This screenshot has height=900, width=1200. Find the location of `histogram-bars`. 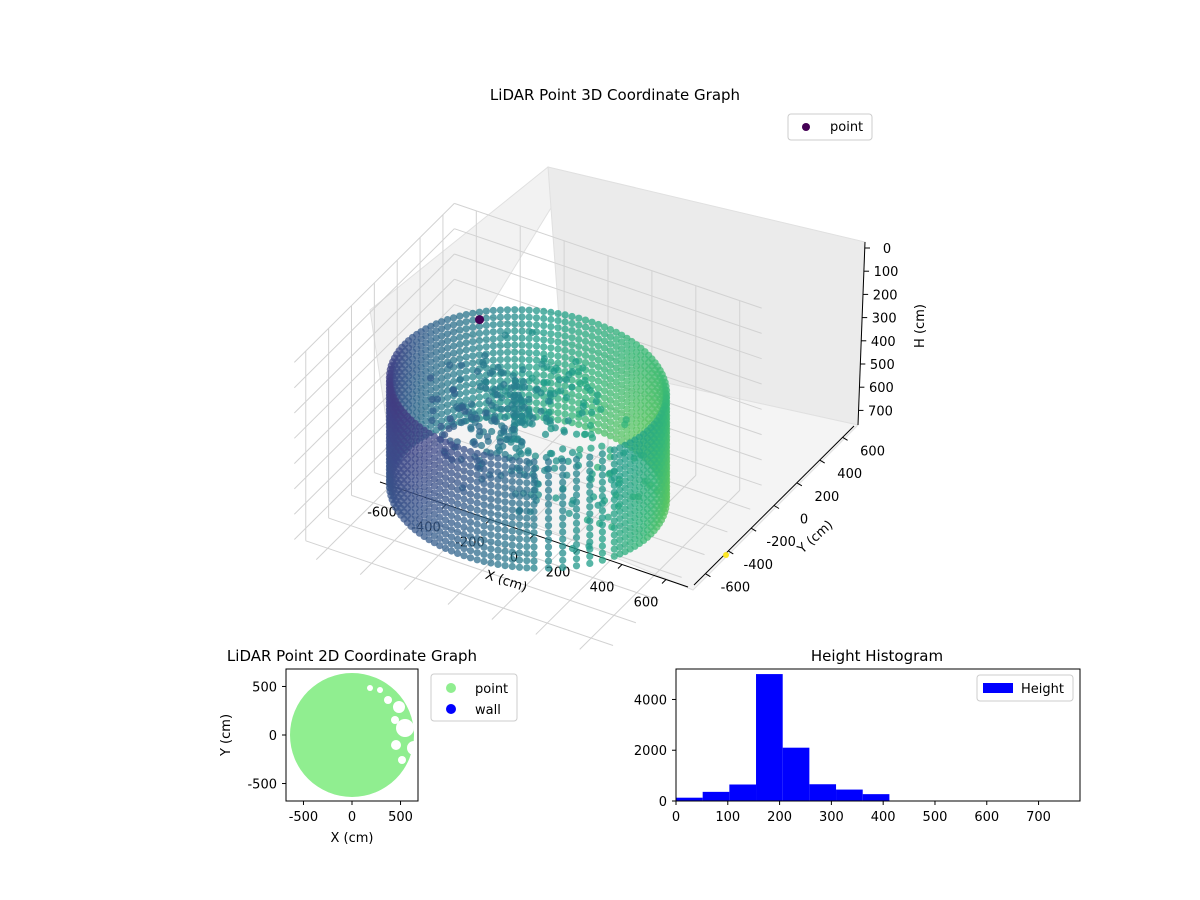

histogram-bars is located at coordinates (876, 737).